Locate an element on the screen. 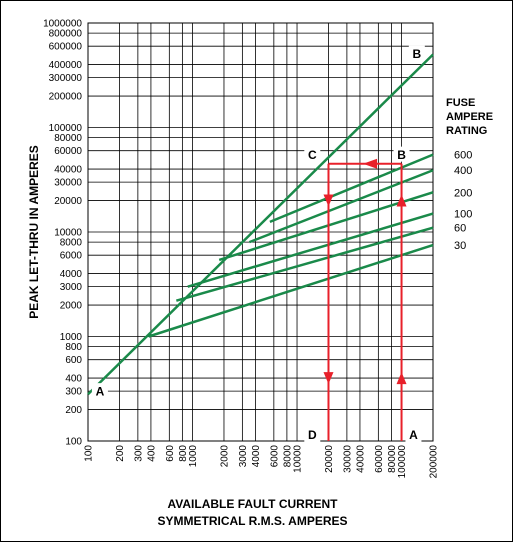 The width and height of the screenshot is (513, 542). x-tick-label: 30000 is located at coordinates (347, 459).